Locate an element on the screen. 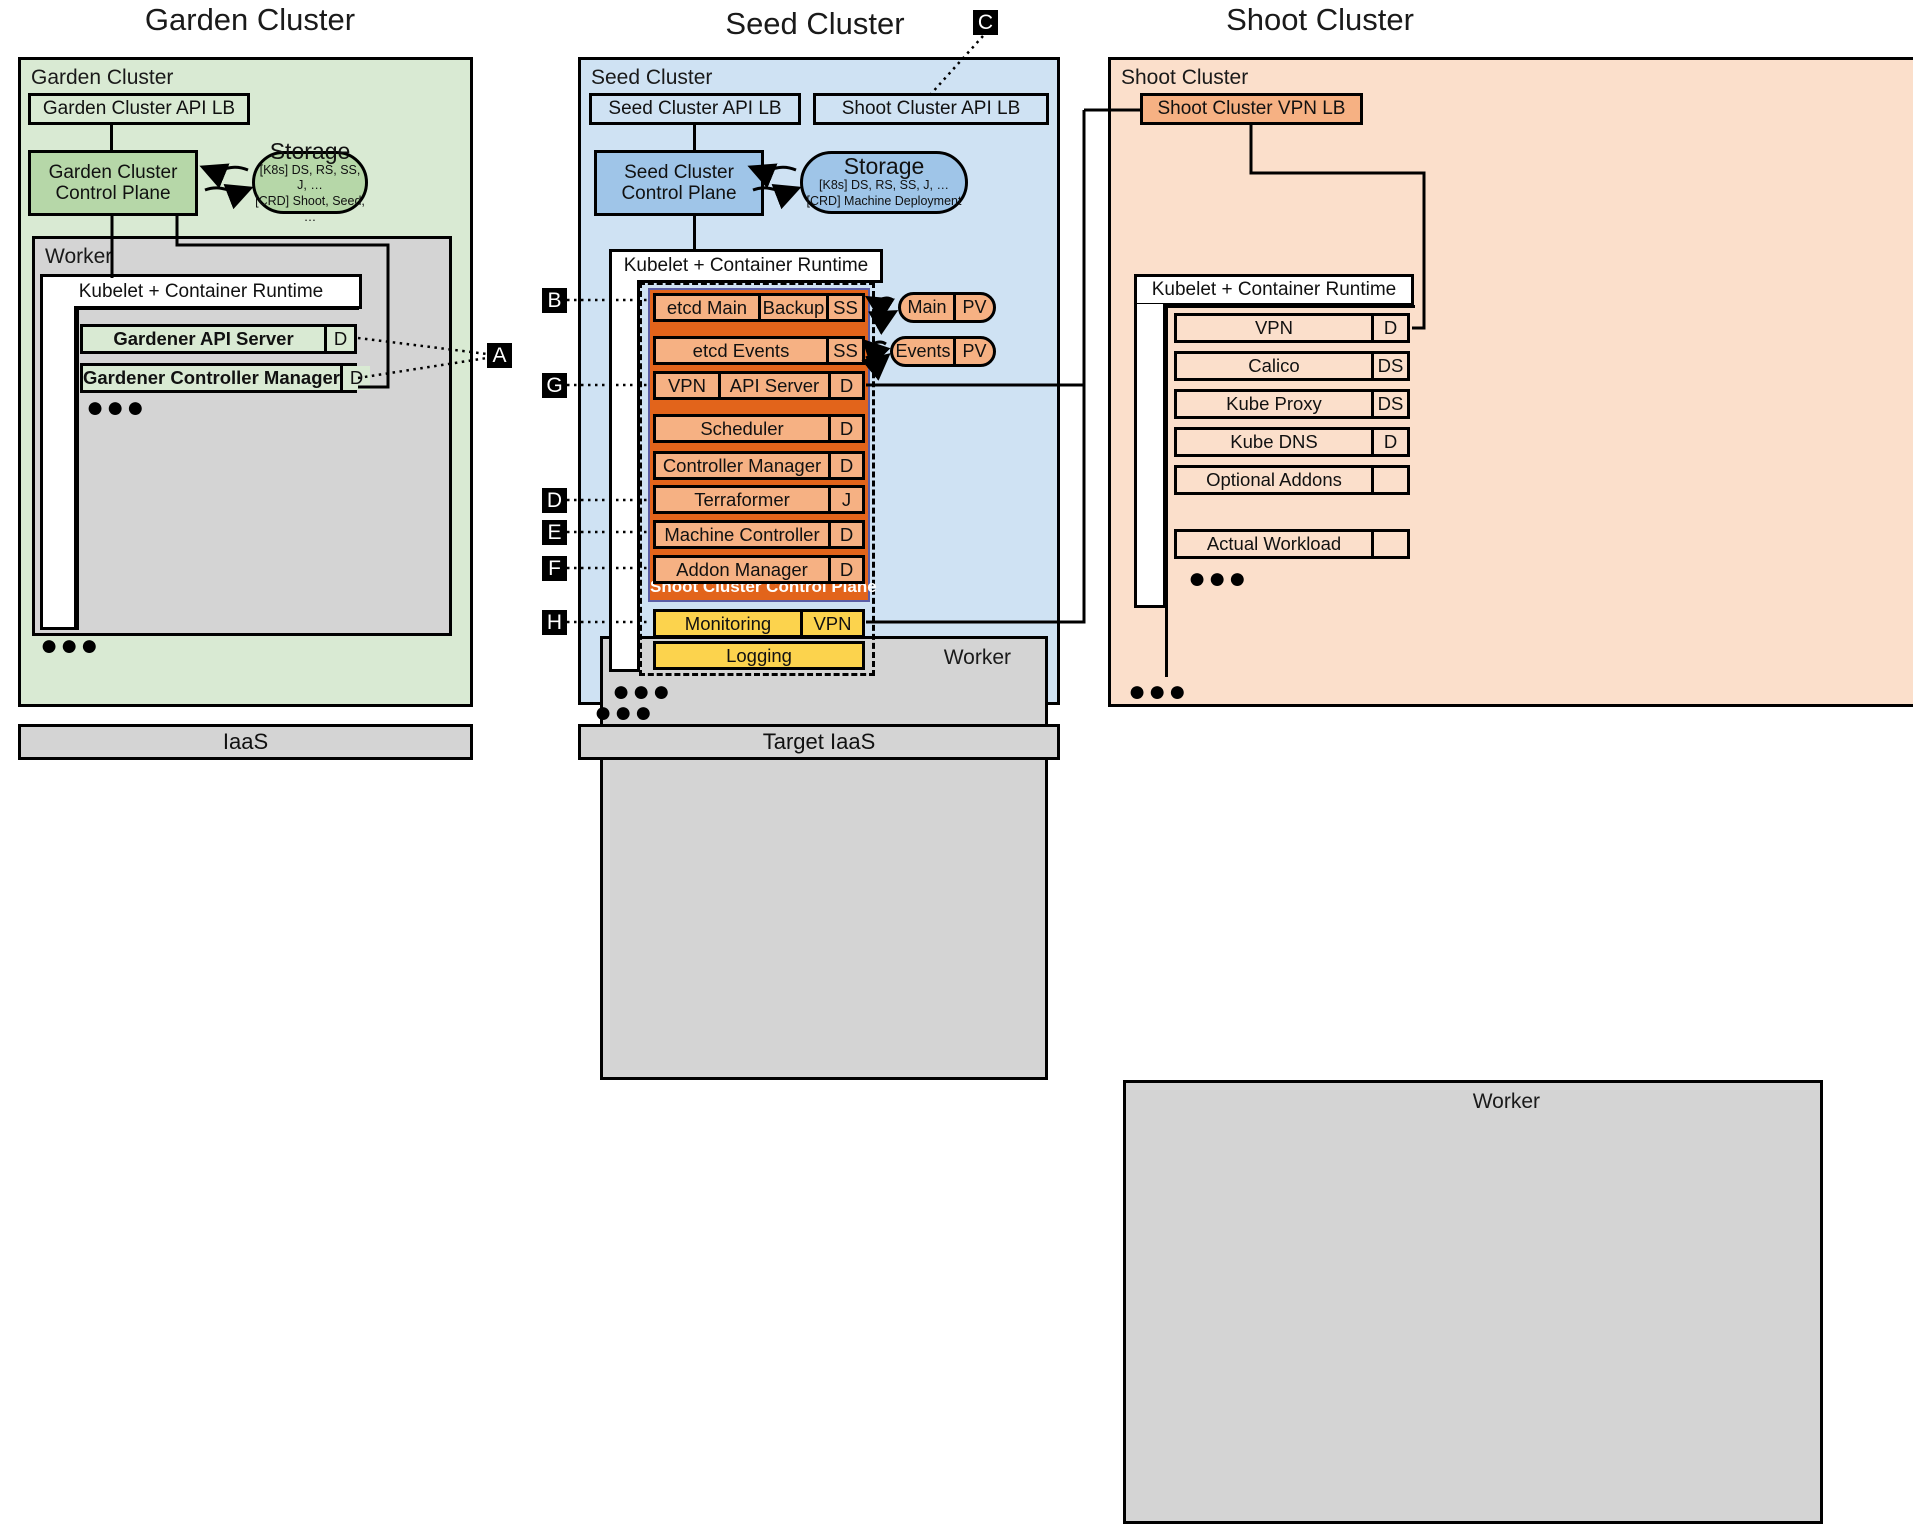 This screenshot has width=1913, height=1524. shoot-component-row: Kube Proxy DS is located at coordinates (1292, 404).